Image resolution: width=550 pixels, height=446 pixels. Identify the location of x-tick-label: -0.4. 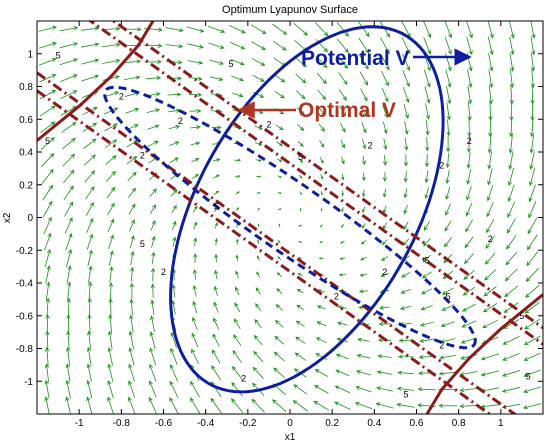
(206, 423).